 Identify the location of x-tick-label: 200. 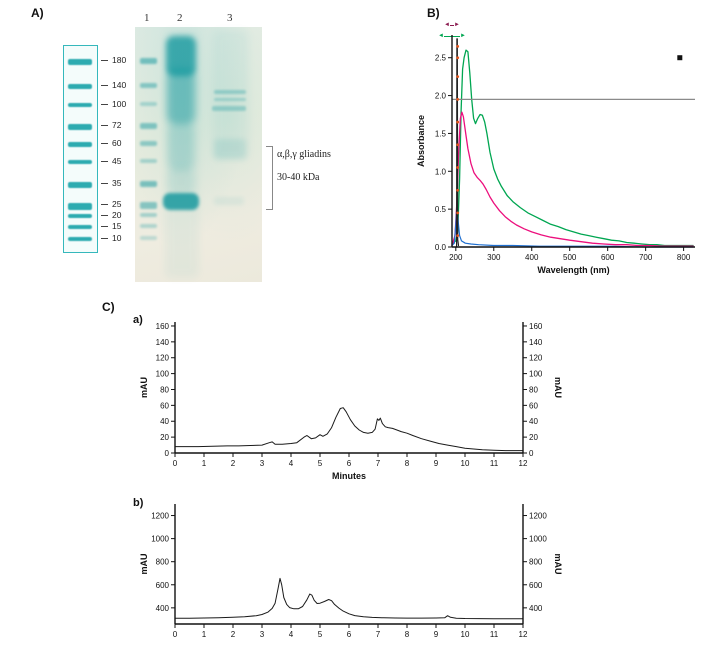
(456, 257).